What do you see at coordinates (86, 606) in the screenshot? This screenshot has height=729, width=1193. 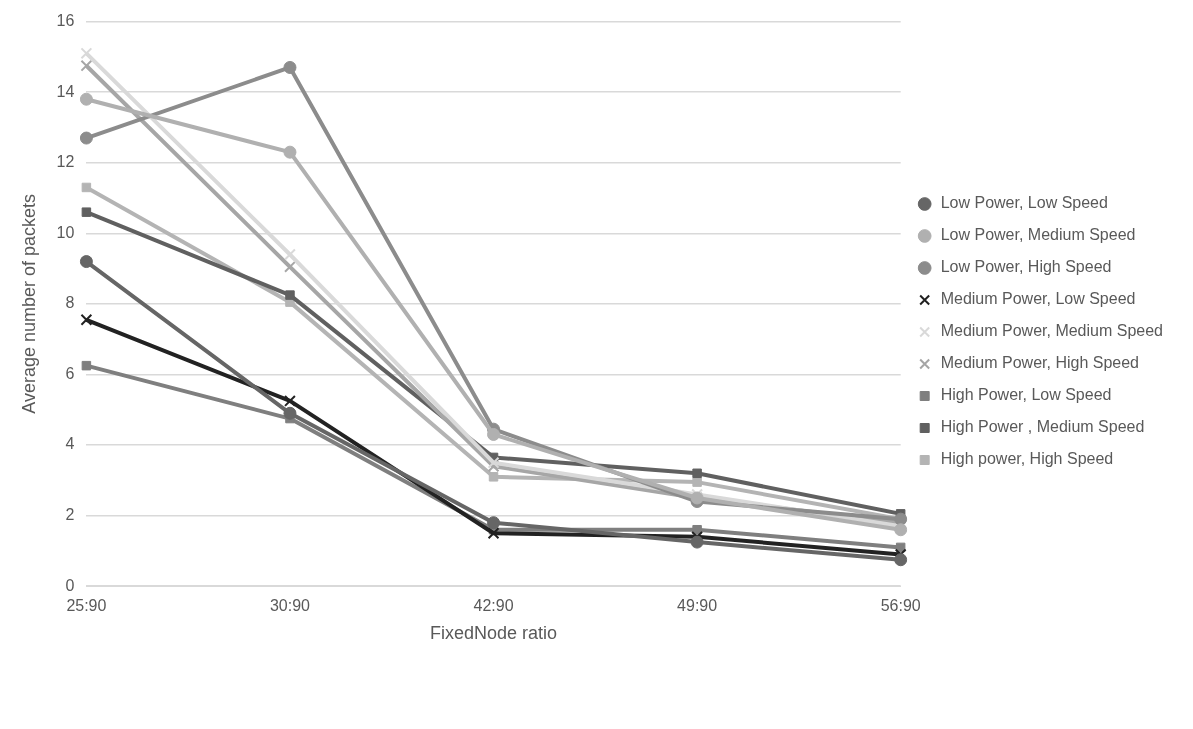 I see `x-tick-label: 25:90` at bounding box center [86, 606].